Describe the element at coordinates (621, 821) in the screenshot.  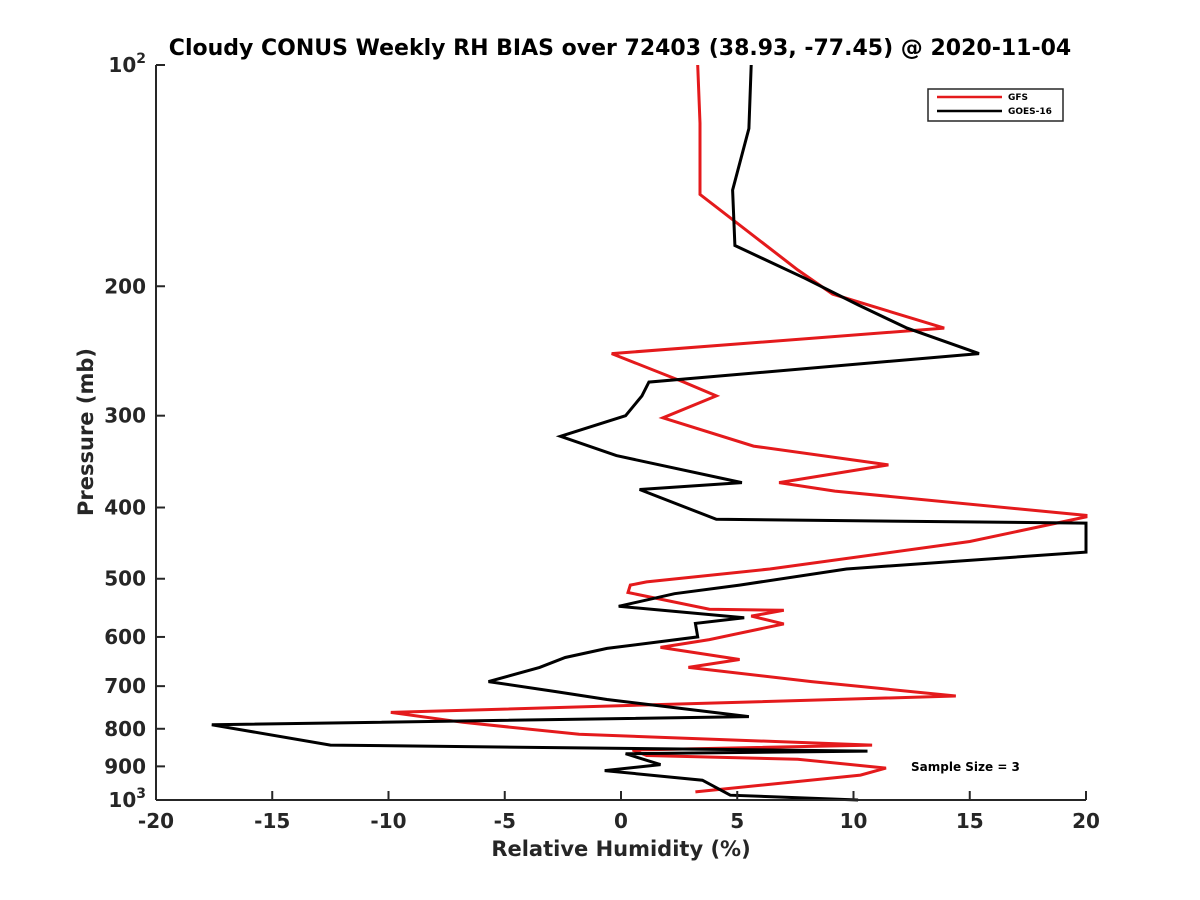
I see `x-tick-label: 0` at that location.